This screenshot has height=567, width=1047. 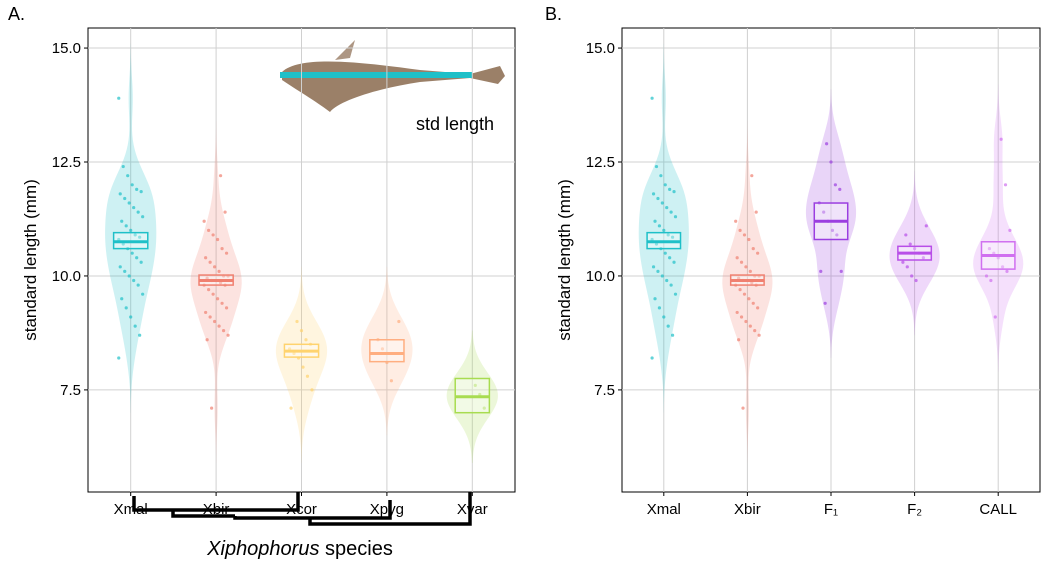 What do you see at coordinates (387, 351) in the screenshot?
I see `ci-box` at bounding box center [387, 351].